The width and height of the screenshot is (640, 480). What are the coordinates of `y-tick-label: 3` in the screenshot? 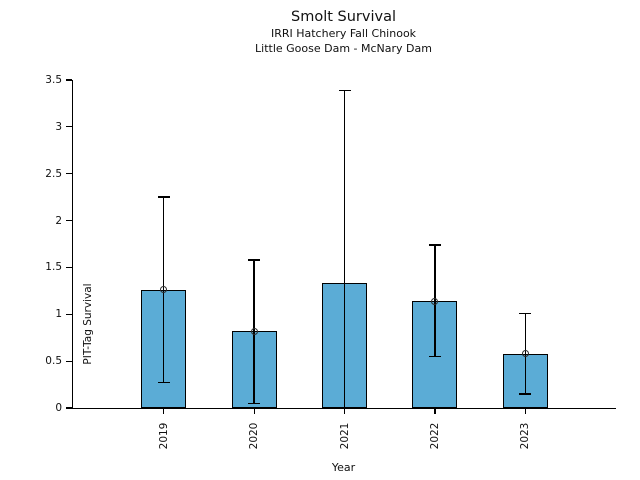 It's located at (58, 126).